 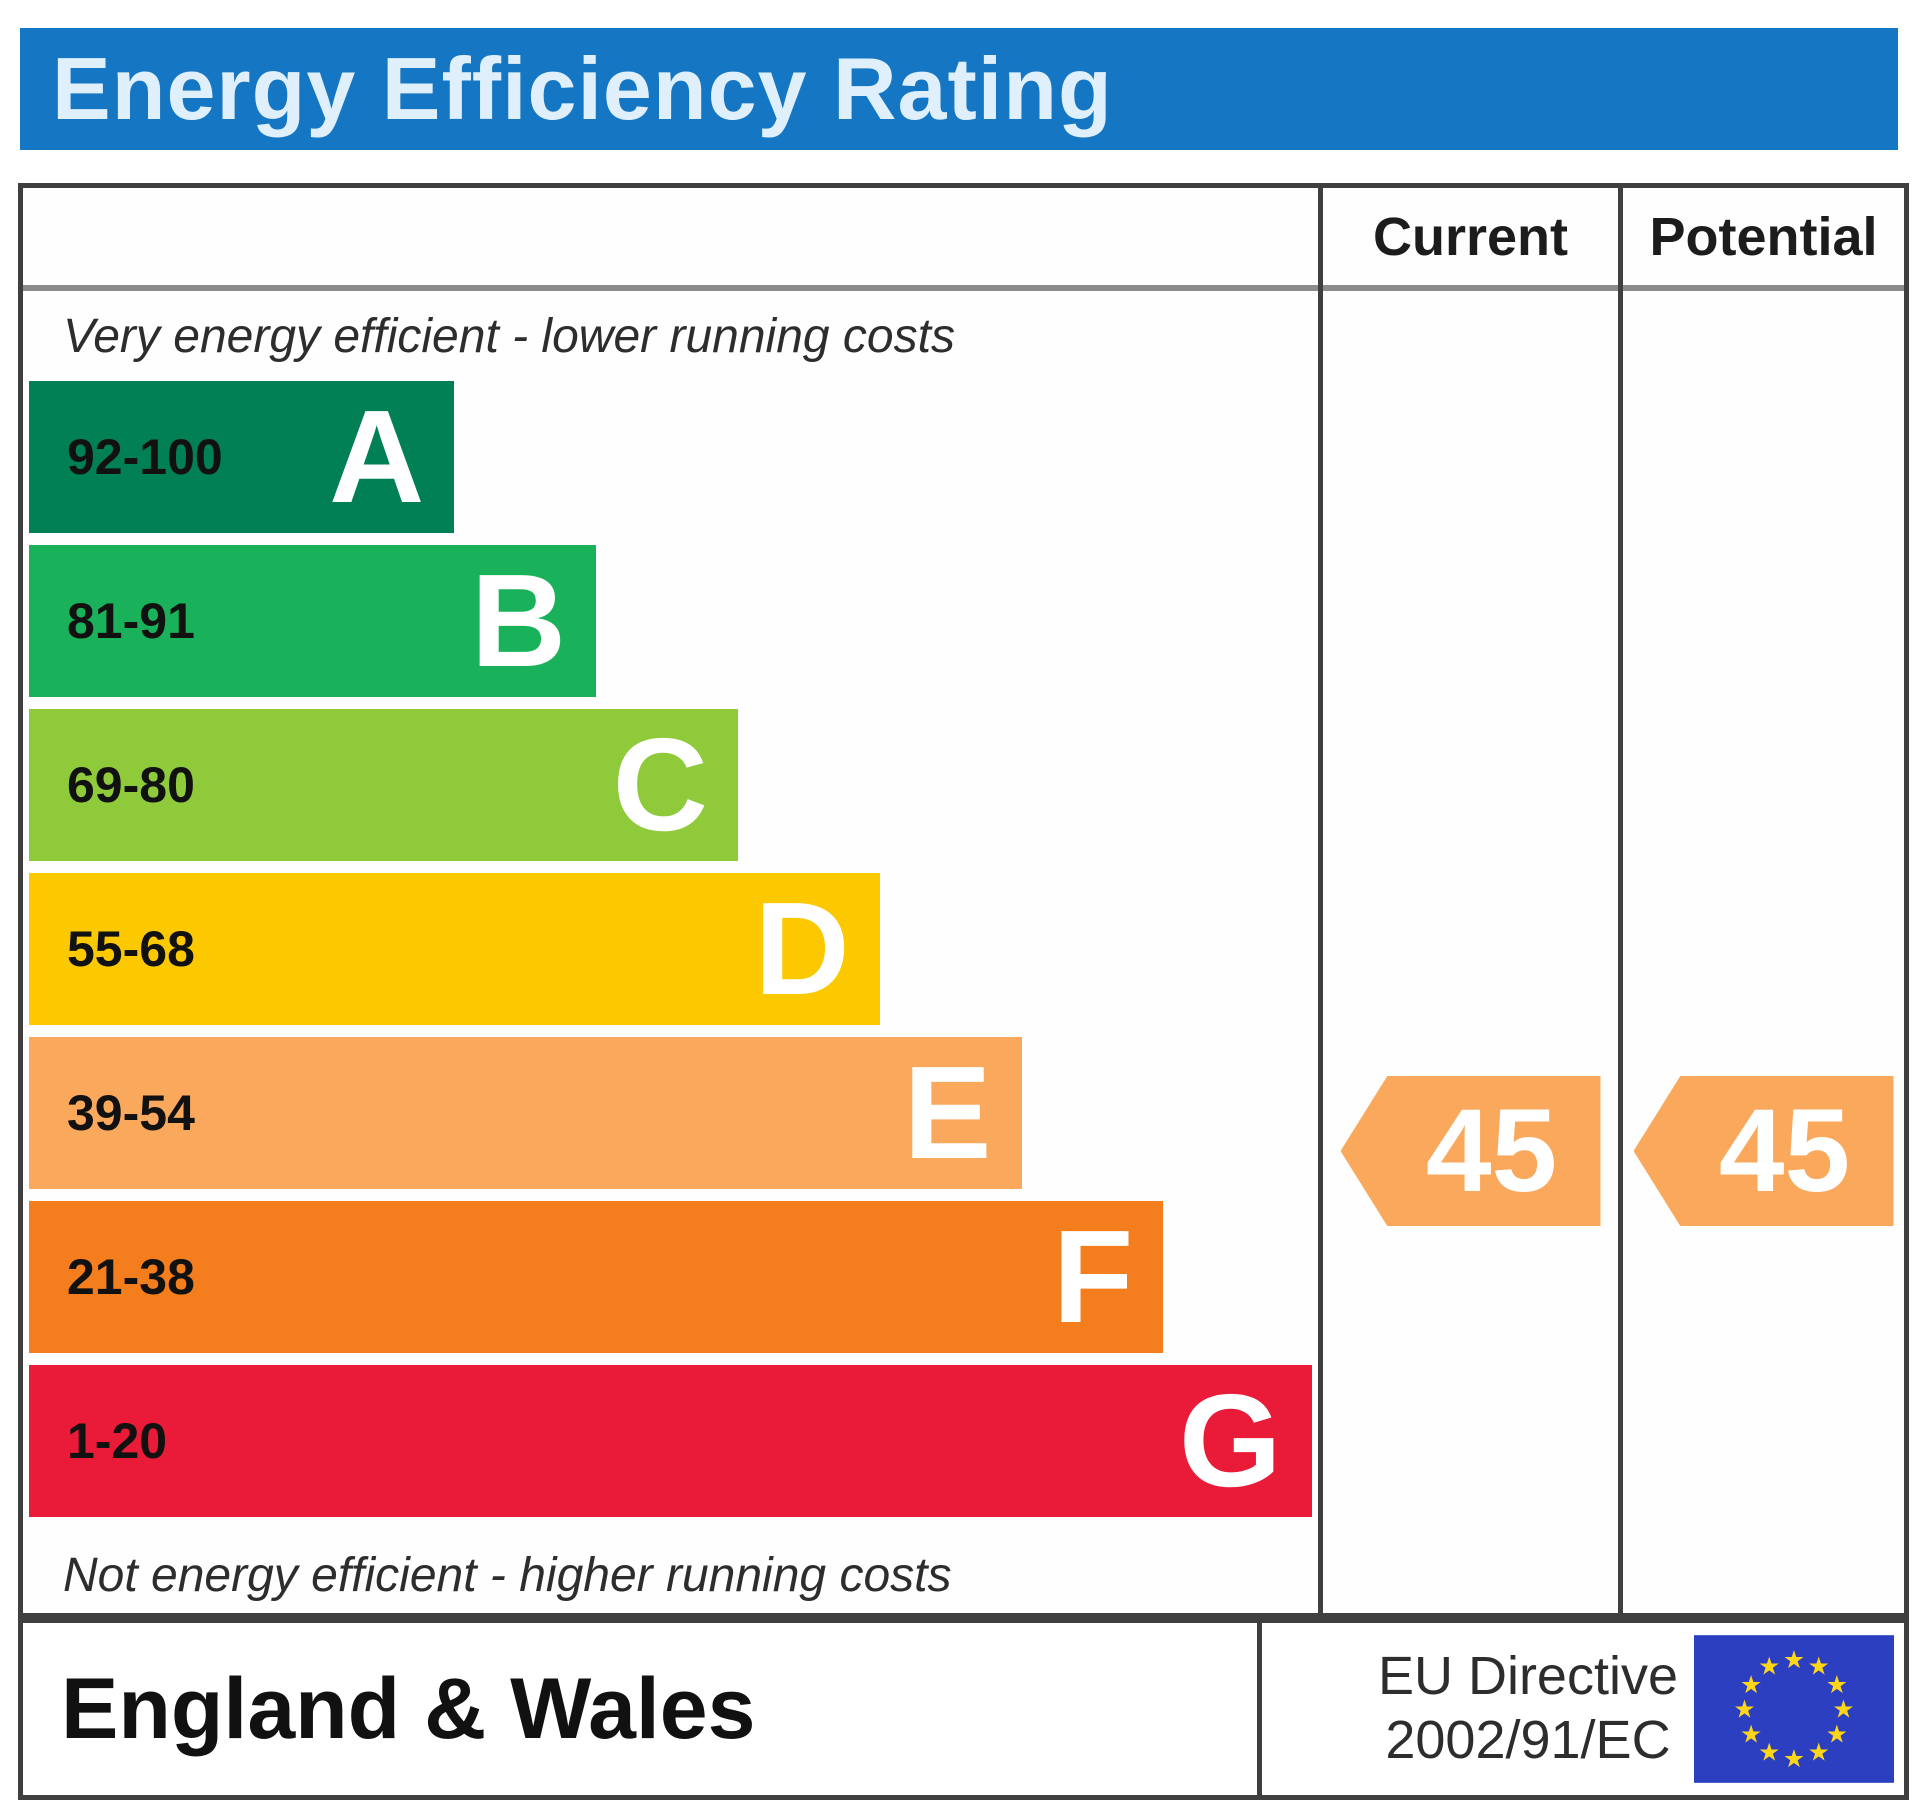 I want to click on band-row-c: 69-80 C, so click(x=670, y=785).